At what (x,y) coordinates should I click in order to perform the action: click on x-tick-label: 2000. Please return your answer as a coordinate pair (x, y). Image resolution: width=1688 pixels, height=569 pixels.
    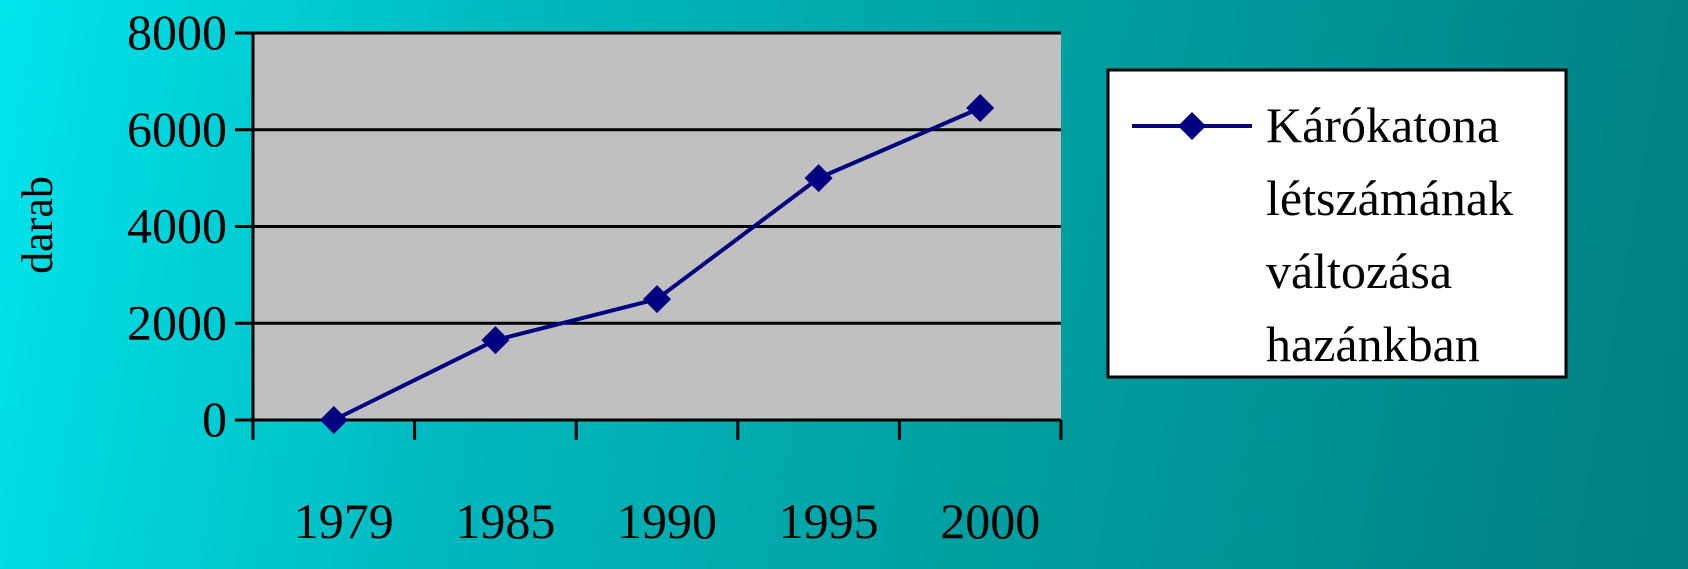
    Looking at the image, I should click on (990, 521).